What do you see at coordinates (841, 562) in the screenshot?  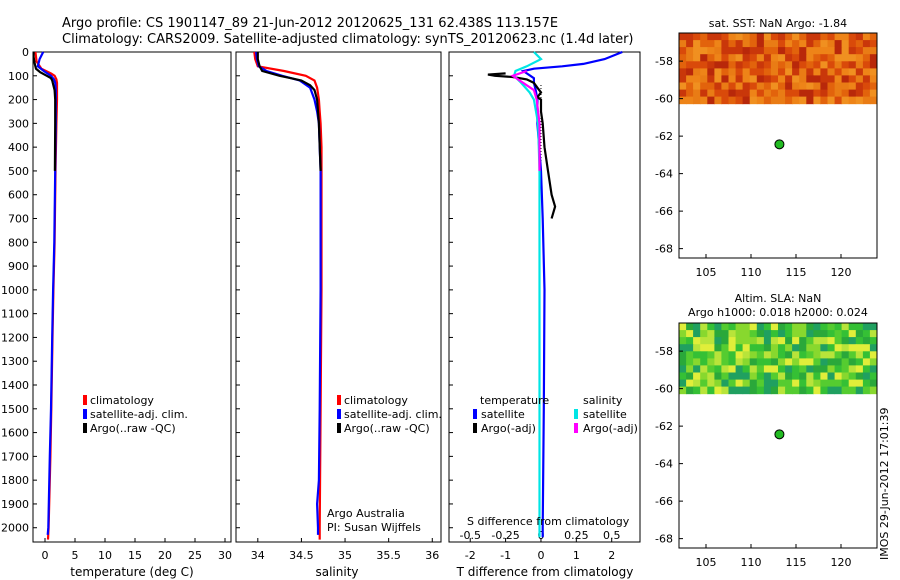 I see `map-x-tick-label: 120` at bounding box center [841, 562].